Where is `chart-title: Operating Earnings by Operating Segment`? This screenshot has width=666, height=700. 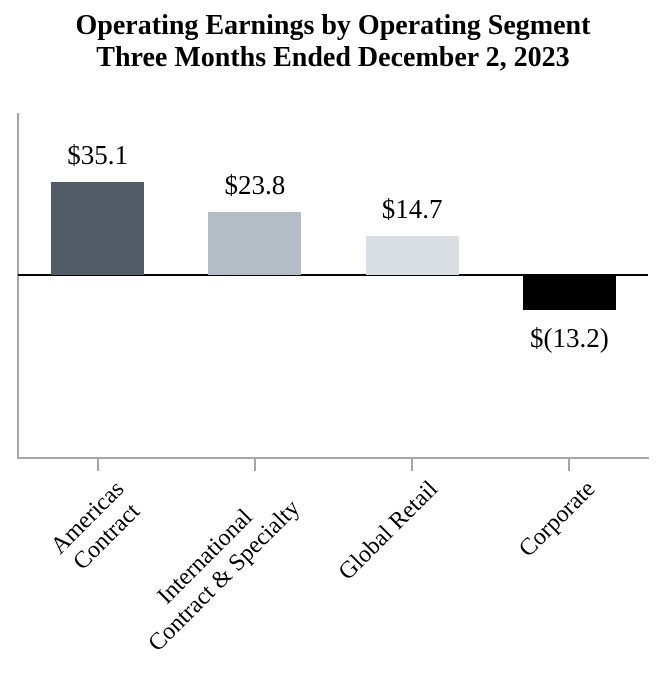
chart-title: Operating Earnings by Operating Segment is located at coordinates (333, 25).